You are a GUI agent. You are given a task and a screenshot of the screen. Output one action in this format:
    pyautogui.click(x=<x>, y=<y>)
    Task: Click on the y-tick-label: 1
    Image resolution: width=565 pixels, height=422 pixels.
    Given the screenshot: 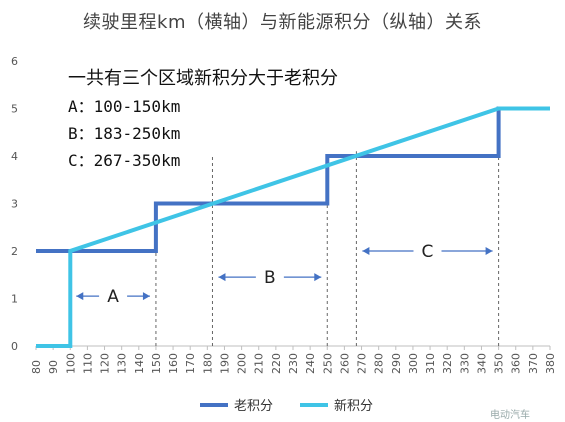 What is the action you would take?
    pyautogui.click(x=14, y=299)
    